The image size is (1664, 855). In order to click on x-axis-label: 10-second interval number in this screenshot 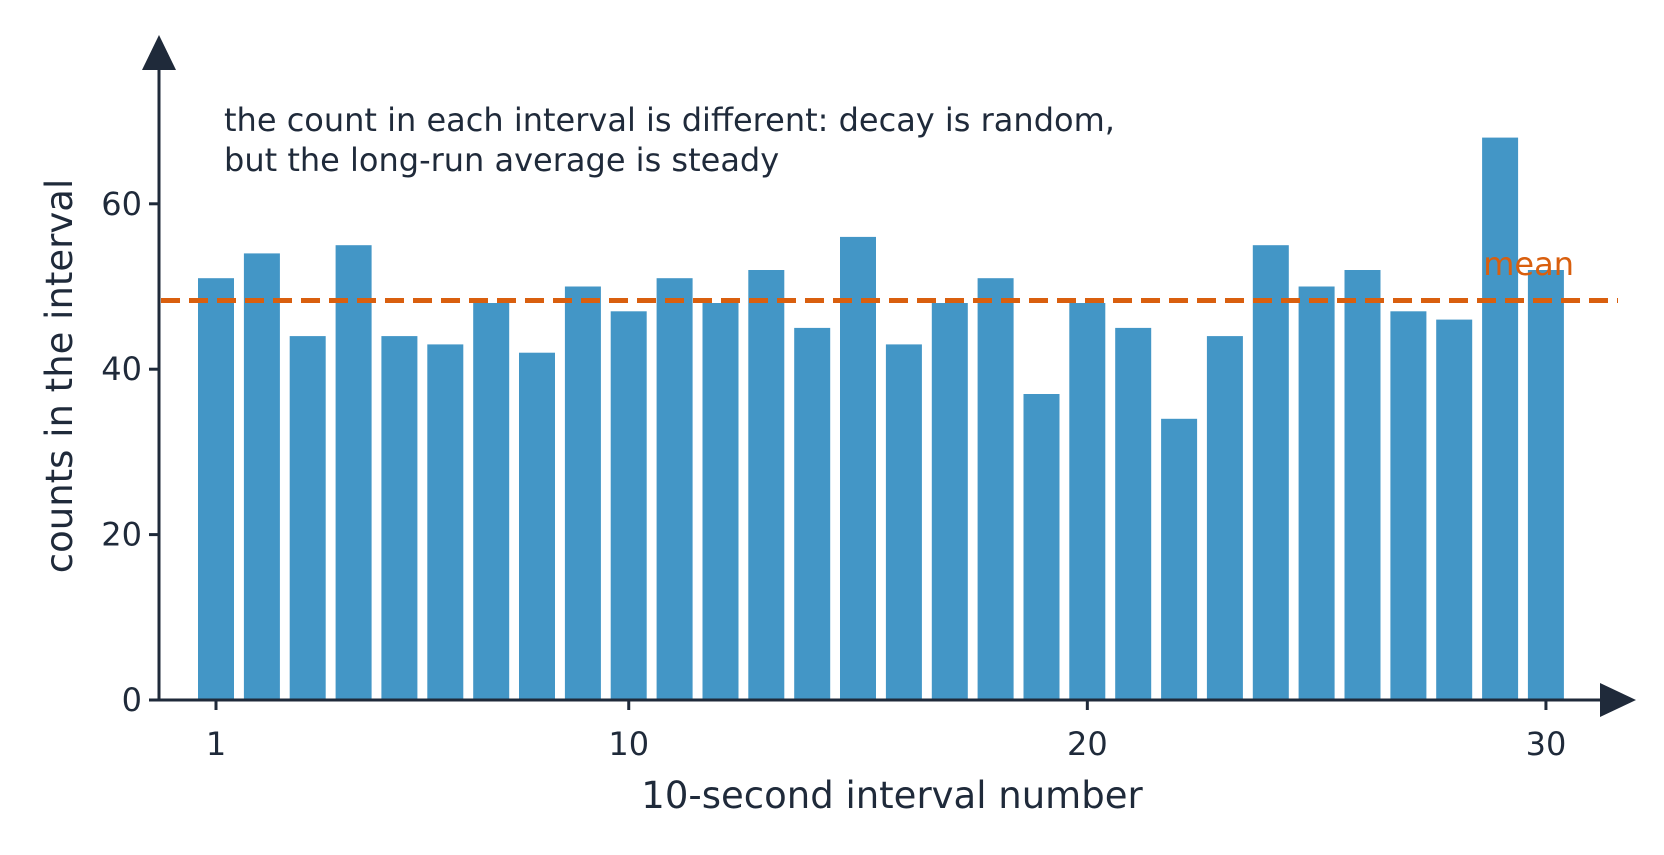, I will do `click(892, 795)`.